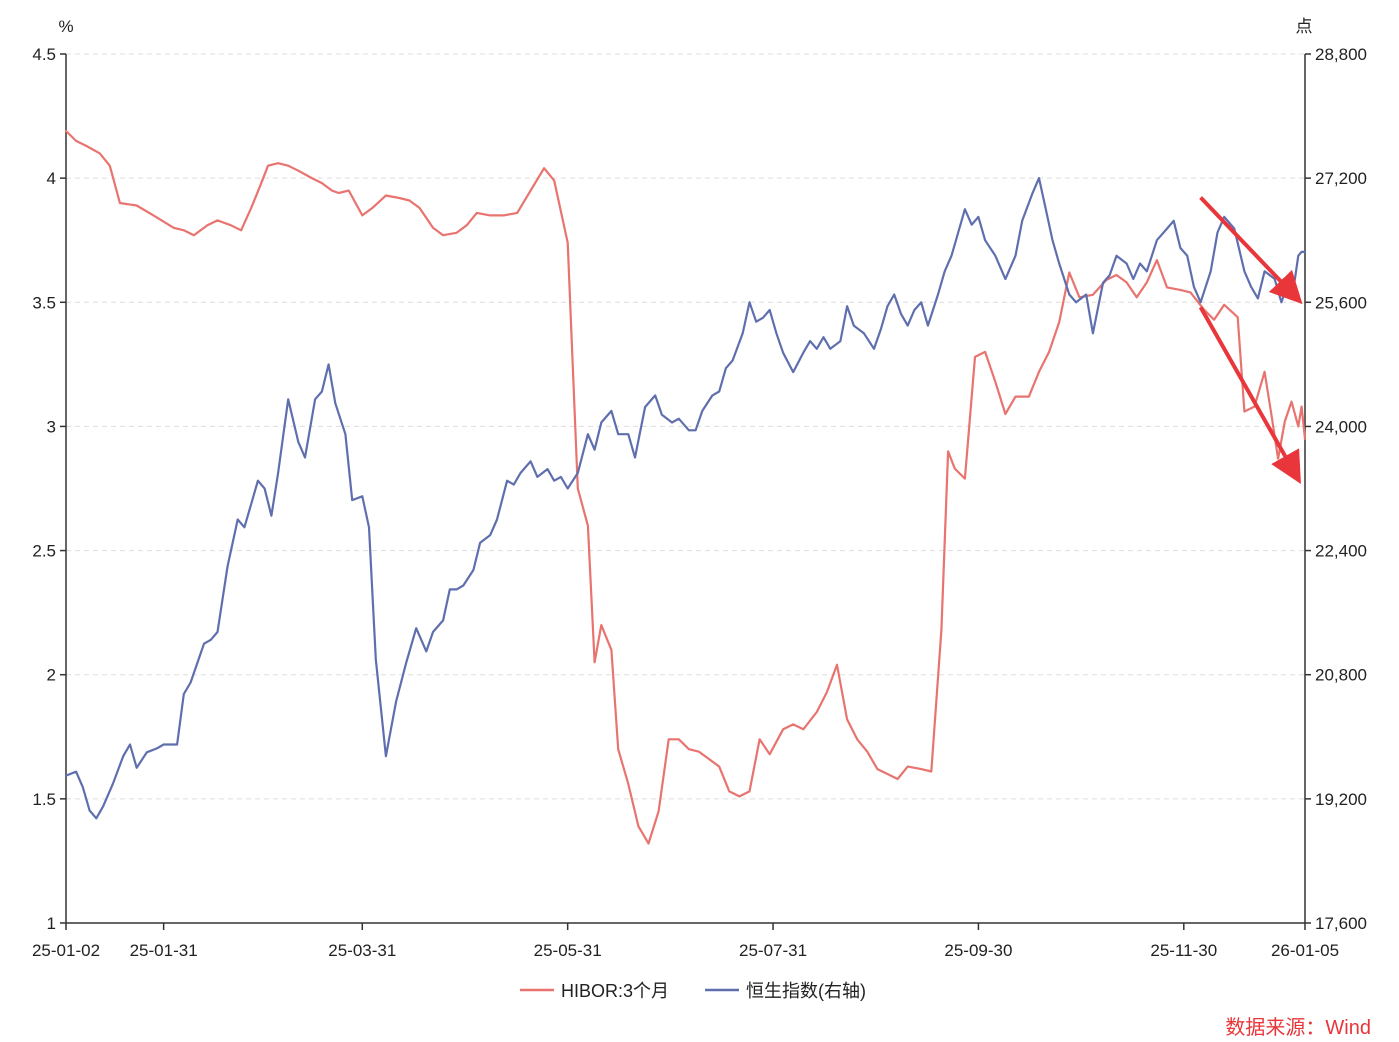  I want to click on x-axis-tick-label: 25-01-31, so click(164, 950).